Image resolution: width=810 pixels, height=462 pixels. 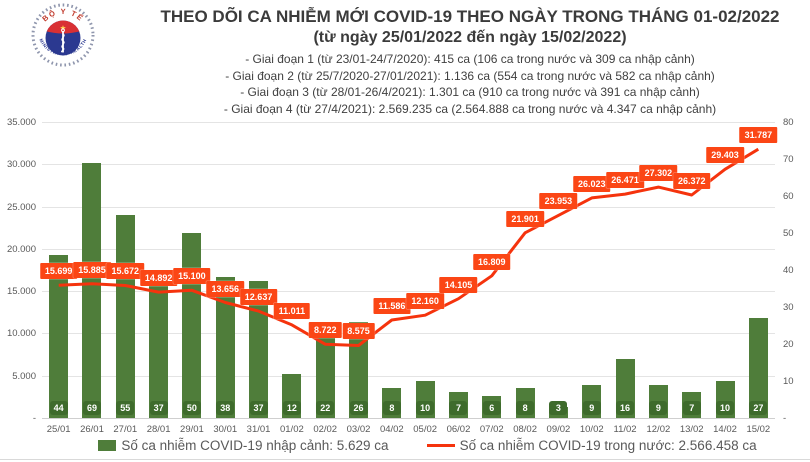 I want to click on line-value-label: 26.372, so click(x=691, y=180).